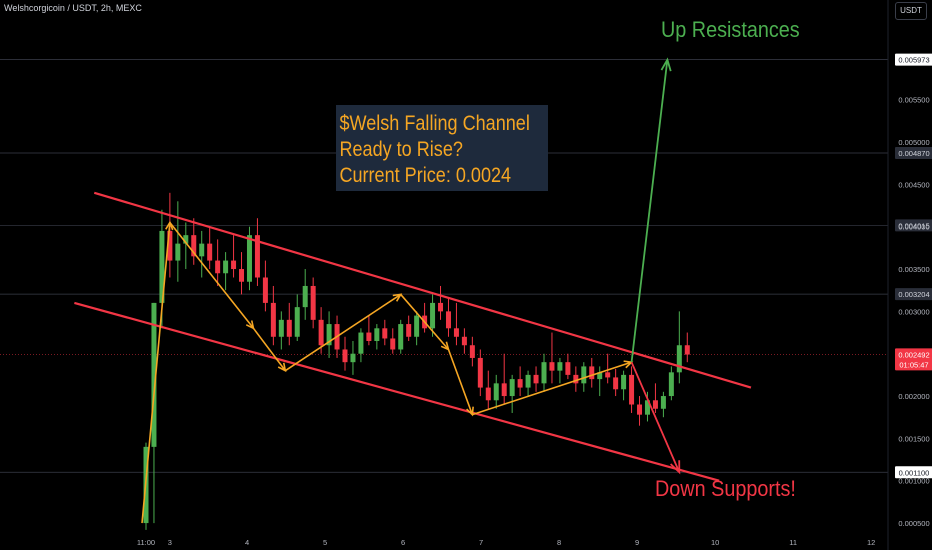 The image size is (932, 550). I want to click on projection-up-arrowhead, so click(666, 64).